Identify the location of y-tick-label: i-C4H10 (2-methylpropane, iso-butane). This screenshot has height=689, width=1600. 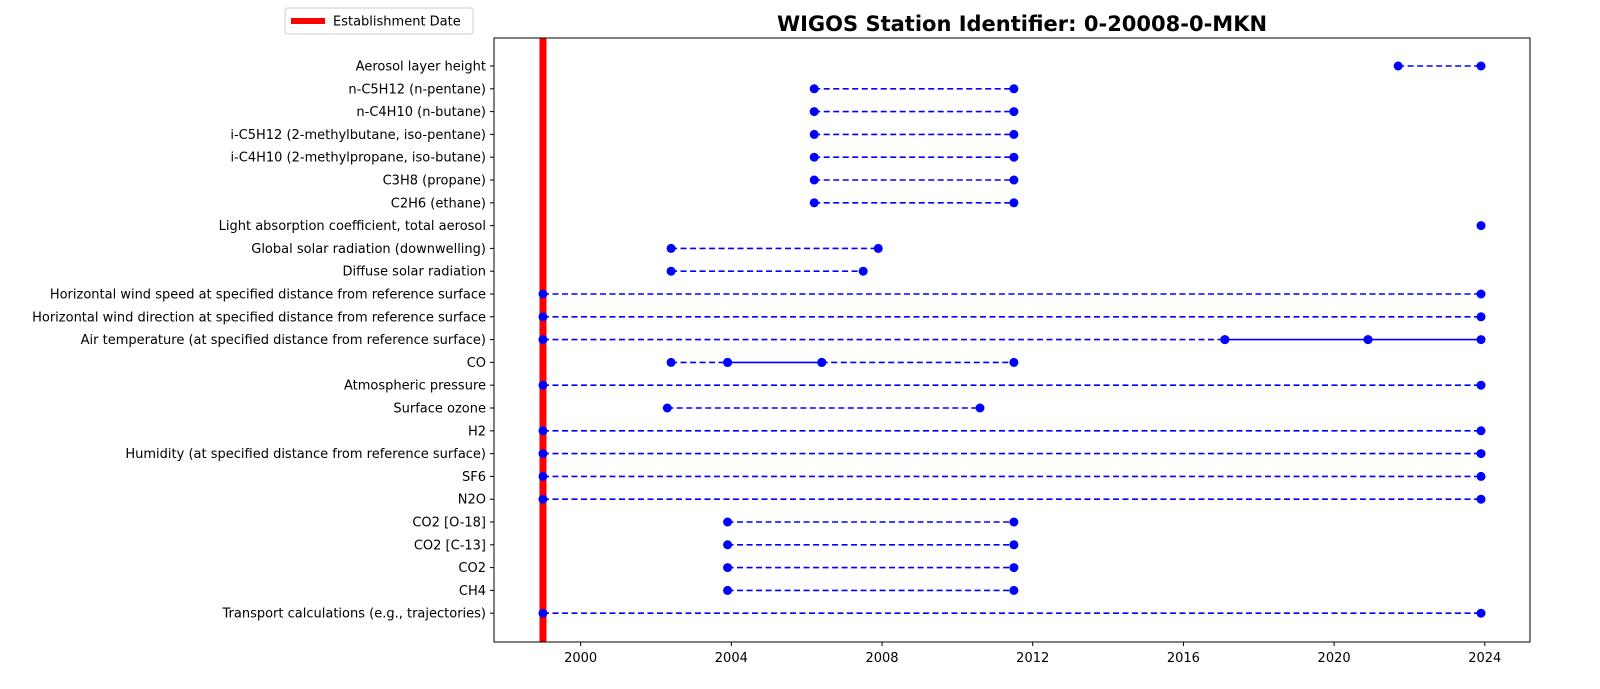
(358, 158).